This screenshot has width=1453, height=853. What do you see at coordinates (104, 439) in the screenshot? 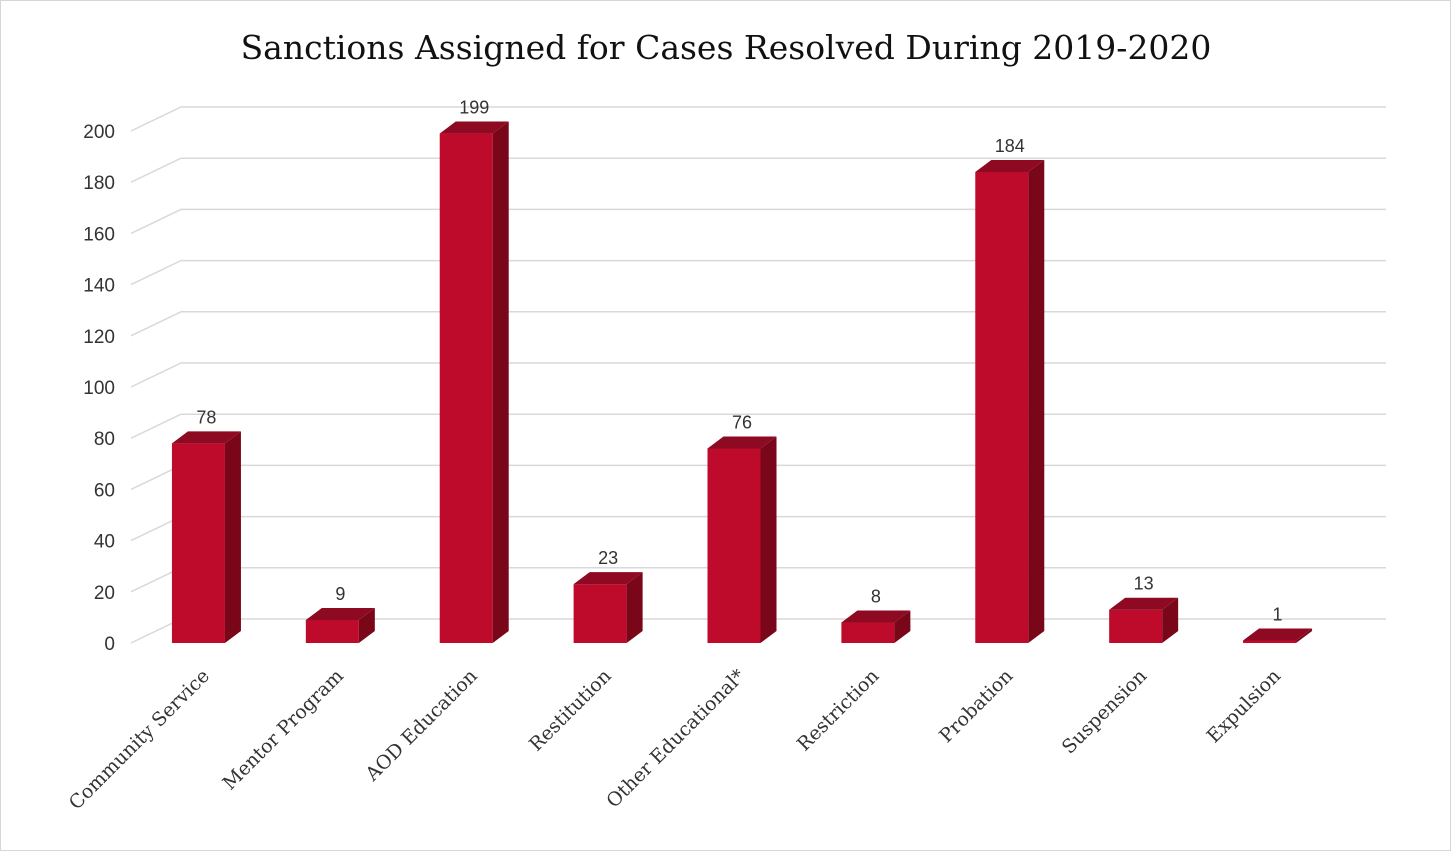
I see `y-tick-label: 80` at bounding box center [104, 439].